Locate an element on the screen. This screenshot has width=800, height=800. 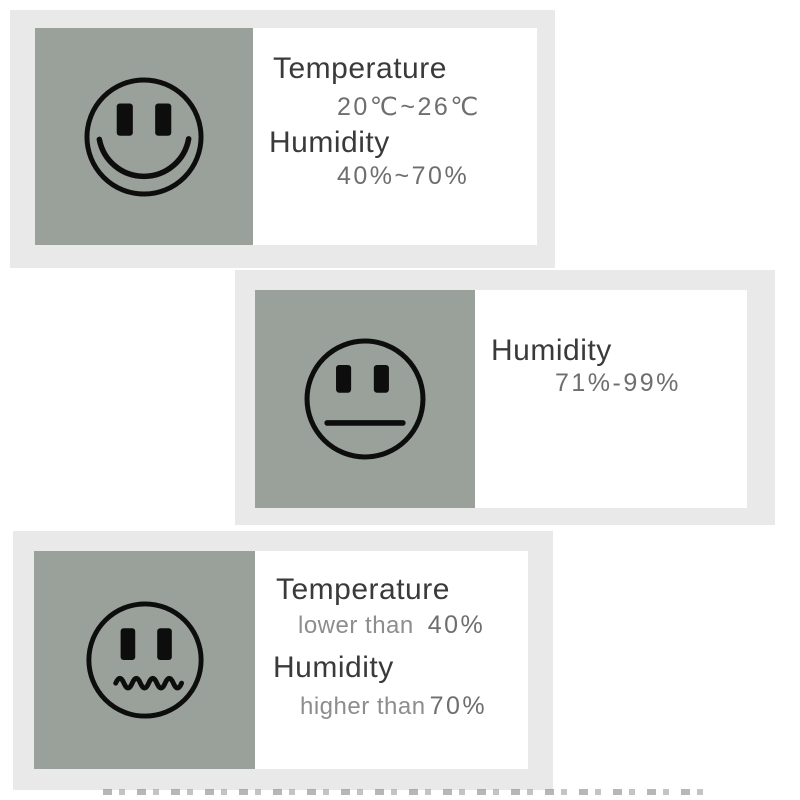
worried-smiley-icon is located at coordinates (144, 660).